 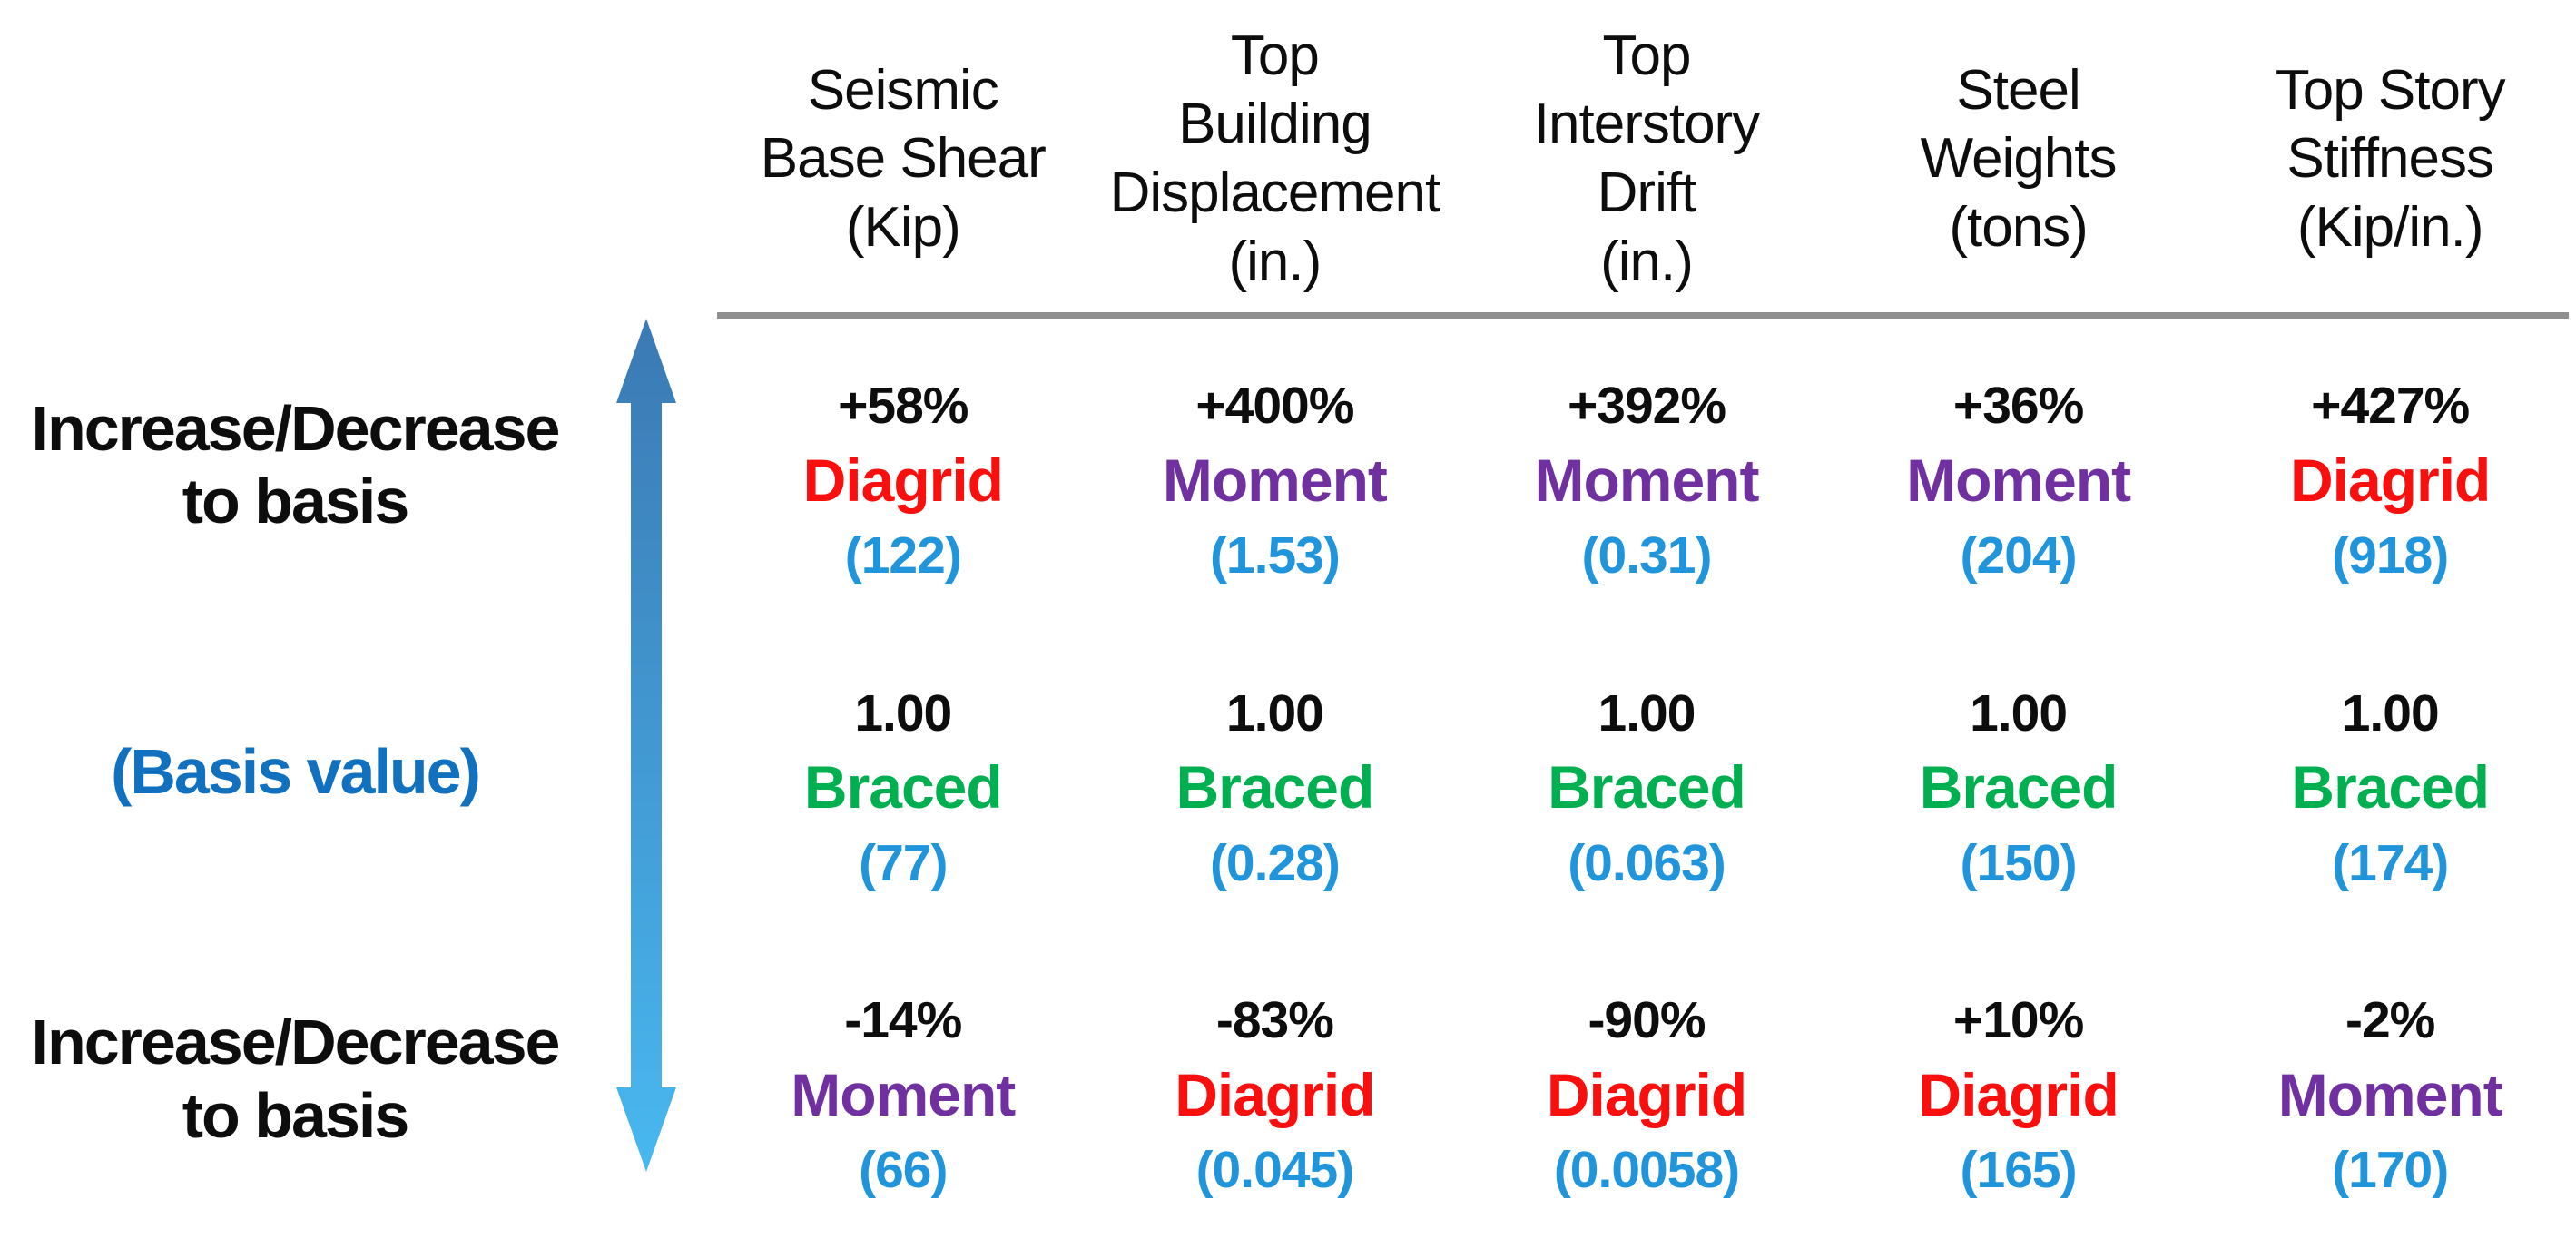 I want to click on table-cell: +427% Diagrid (918), so click(x=2390, y=471).